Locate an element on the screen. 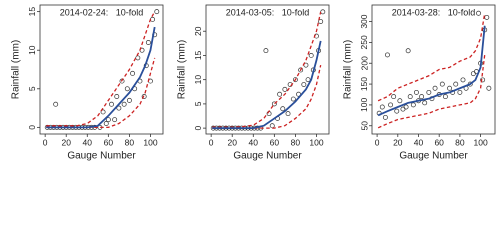  y-tick-label: 250 is located at coordinates (364, 42).